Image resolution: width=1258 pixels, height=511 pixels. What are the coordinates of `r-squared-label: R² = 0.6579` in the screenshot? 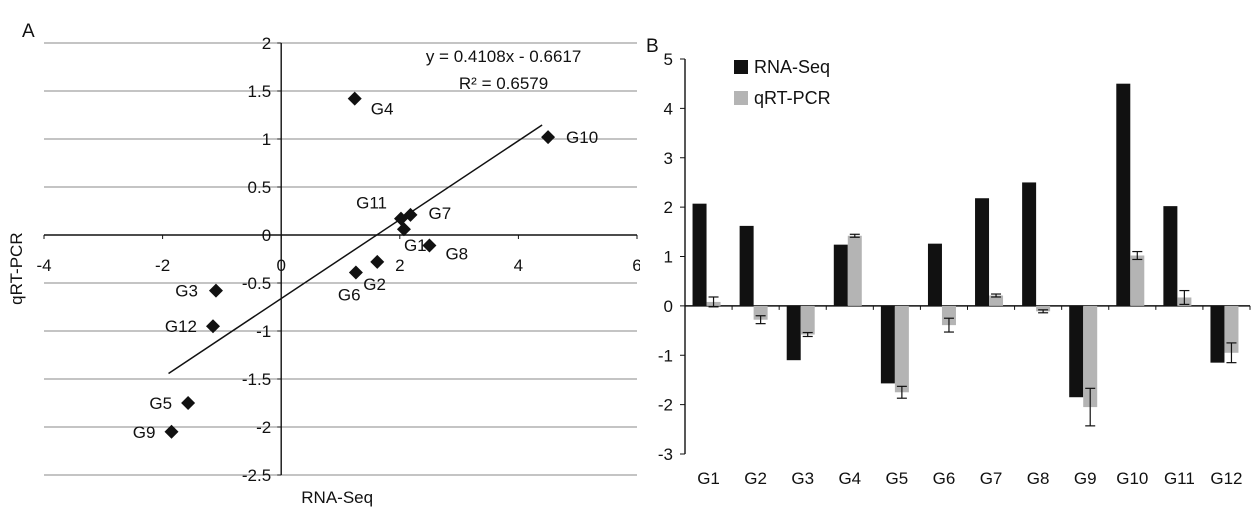 It's located at (503, 83).